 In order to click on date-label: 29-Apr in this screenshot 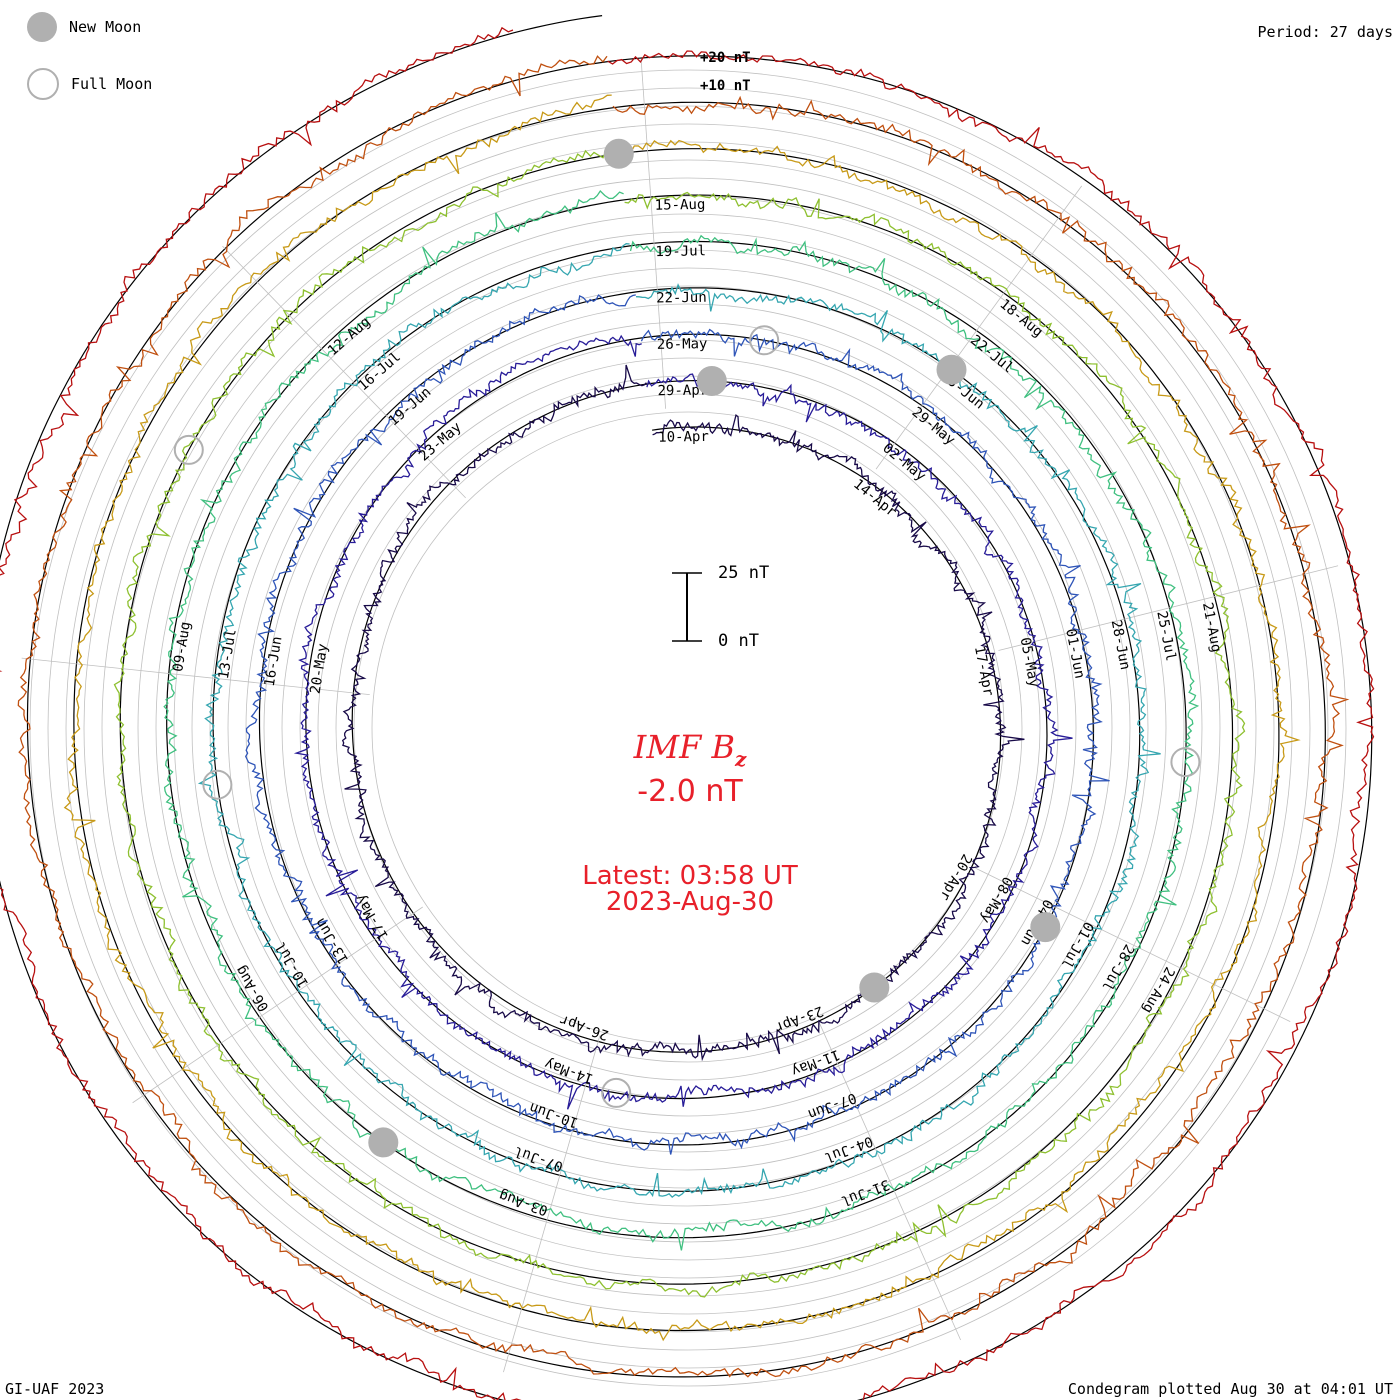, I will do `click(682, 391)`.